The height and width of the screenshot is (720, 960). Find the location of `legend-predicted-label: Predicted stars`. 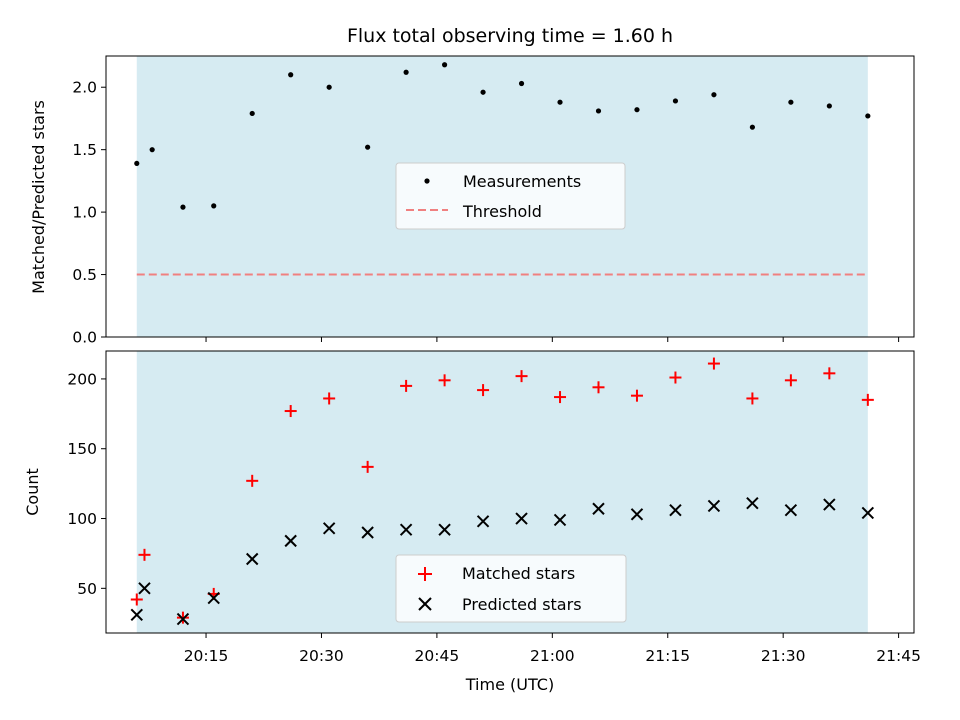

legend-predicted-label: Predicted stars is located at coordinates (522, 604).